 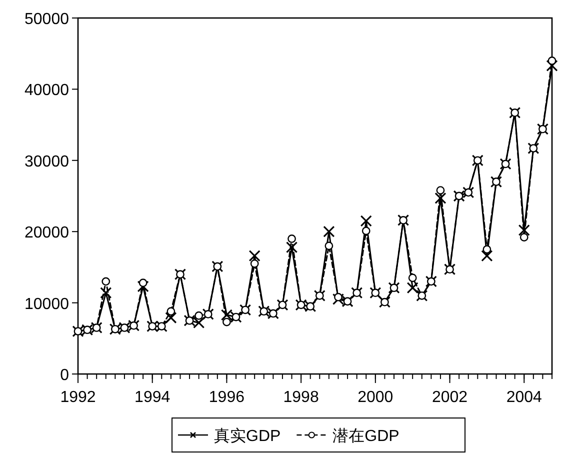 What do you see at coordinates (46, 161) in the screenshot?
I see `ytick: 30000` at bounding box center [46, 161].